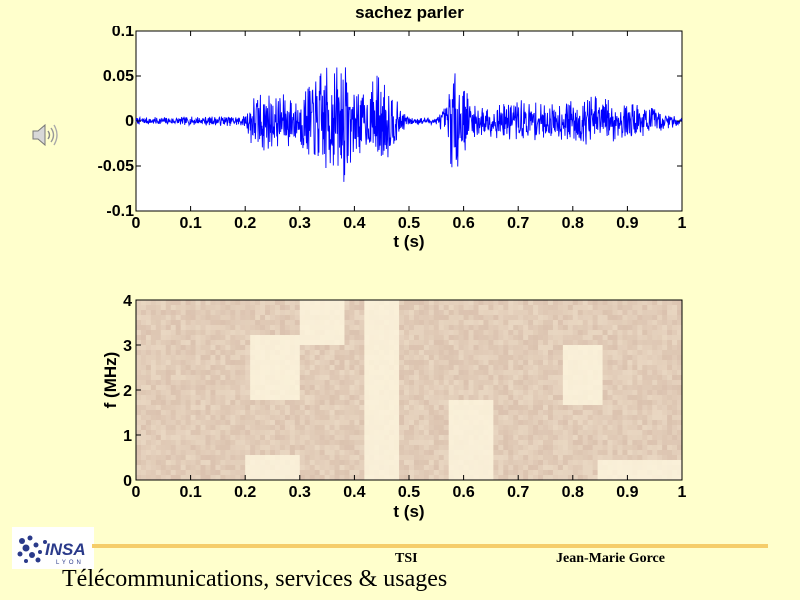 This screenshot has height=600, width=800. I want to click on footer-divider, so click(430, 546).